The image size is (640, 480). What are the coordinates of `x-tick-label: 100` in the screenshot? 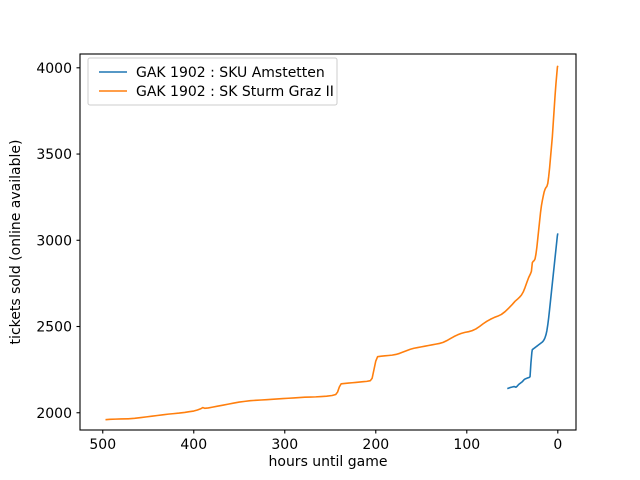 It's located at (466, 445).